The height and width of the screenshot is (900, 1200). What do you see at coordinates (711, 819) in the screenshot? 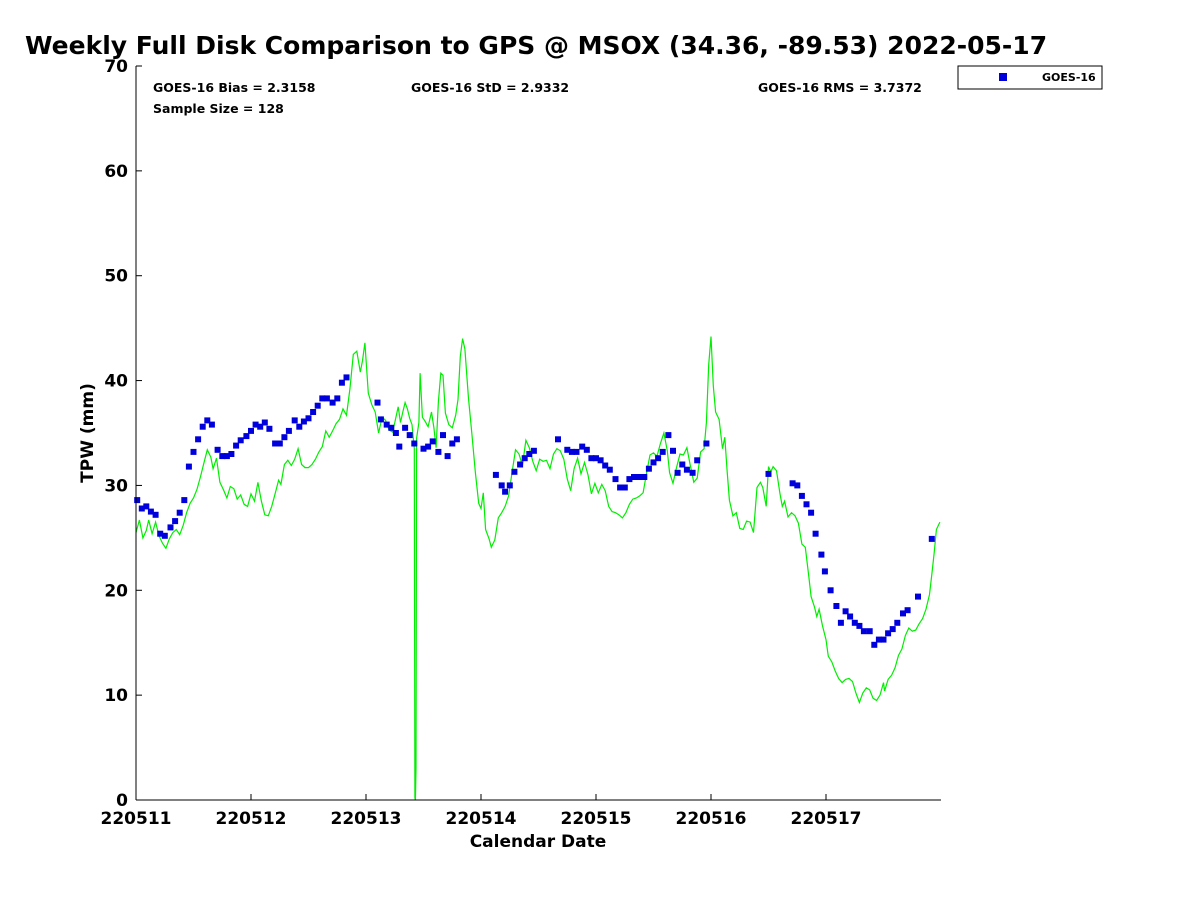
I see `x-tick-label: 220516` at bounding box center [711, 819].